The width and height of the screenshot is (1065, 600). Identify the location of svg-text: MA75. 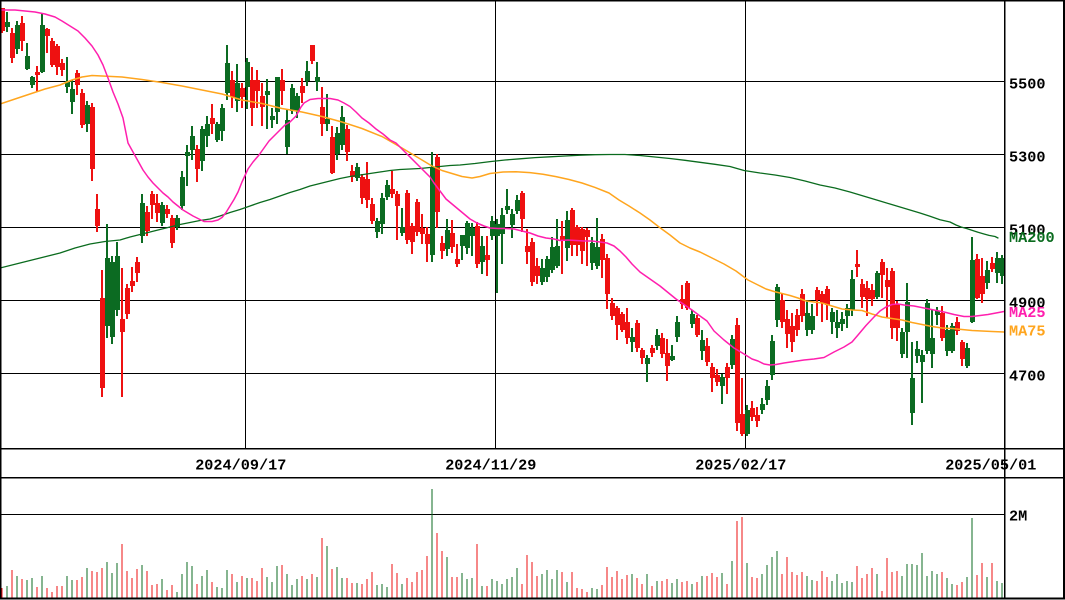
(1027, 332).